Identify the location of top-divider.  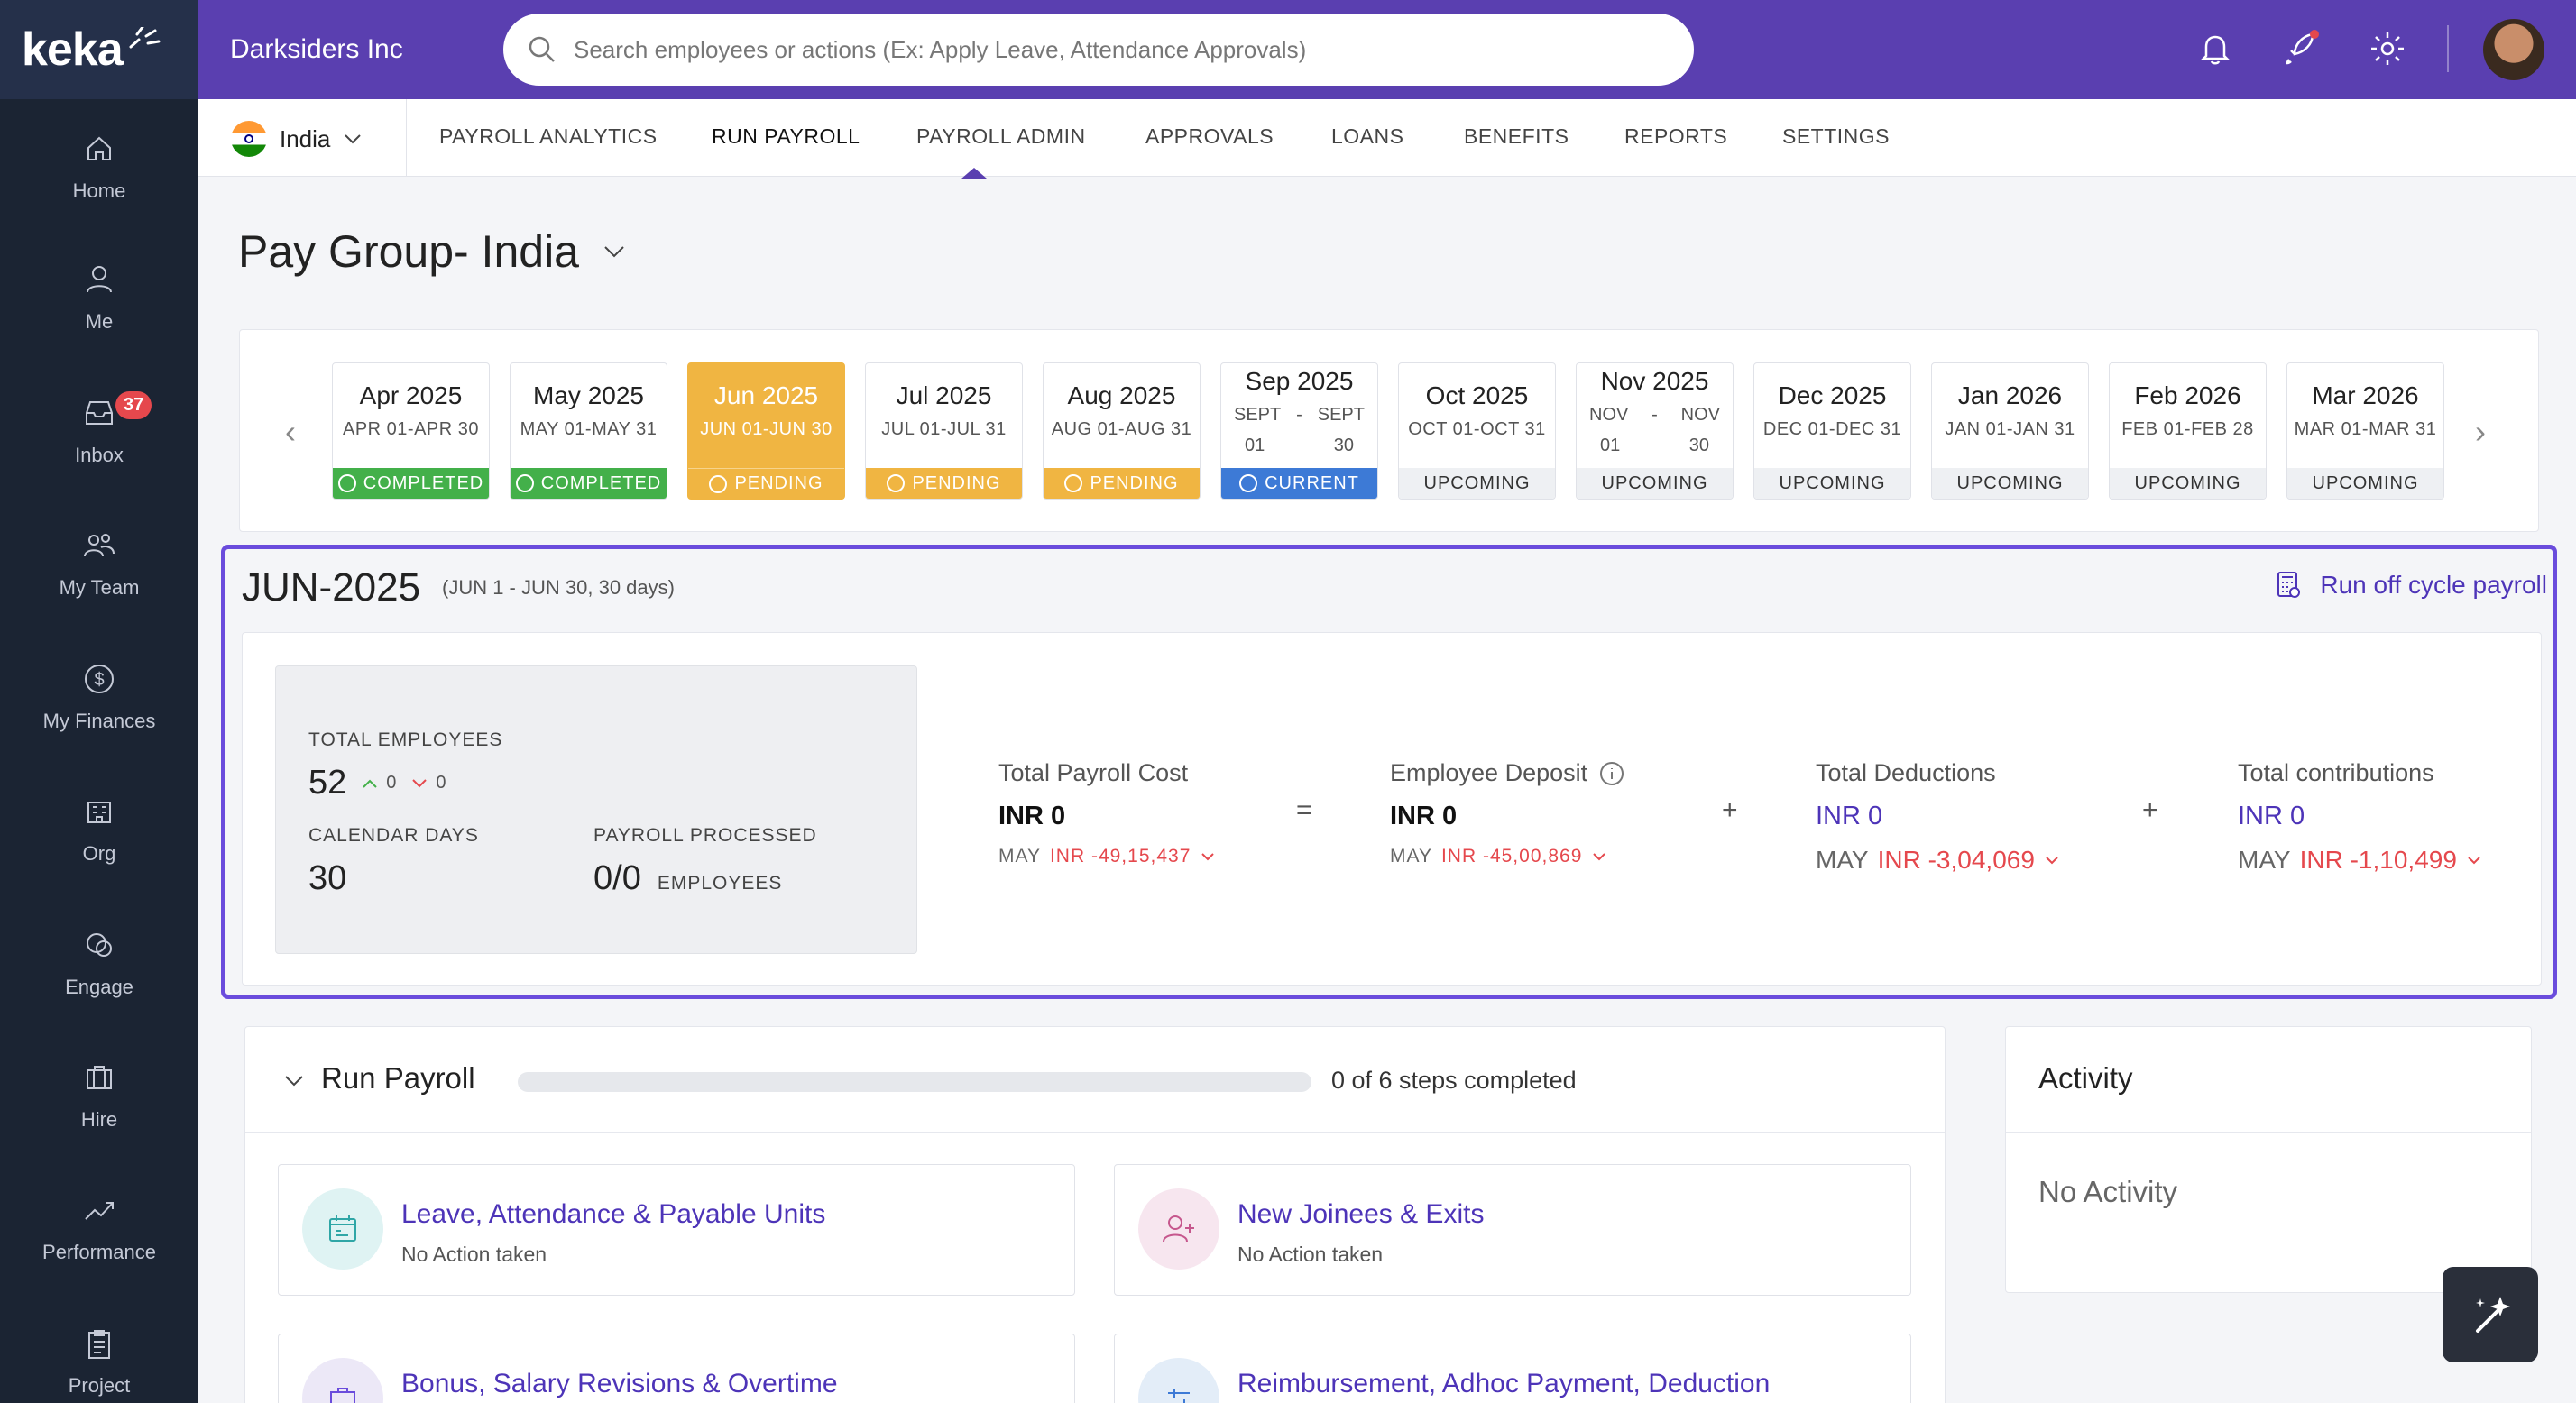
(2448, 48).